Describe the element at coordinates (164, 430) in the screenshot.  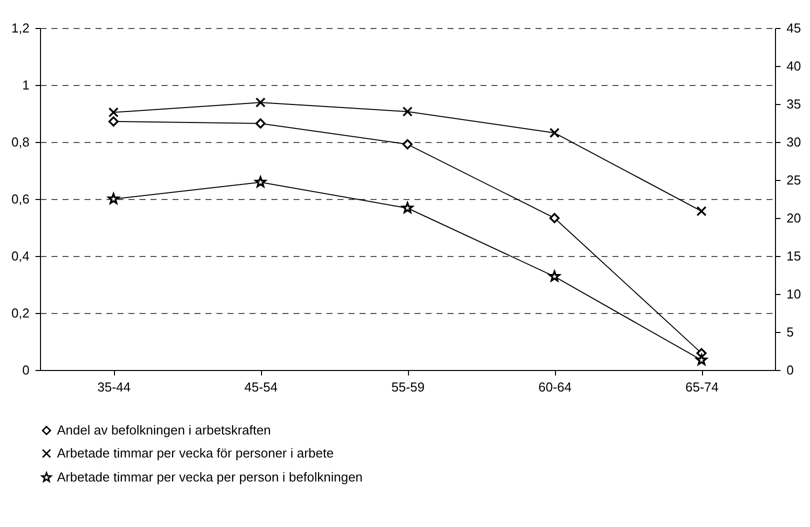
I see `legend-label: Andel av befolkningen i arbetskraften` at that location.